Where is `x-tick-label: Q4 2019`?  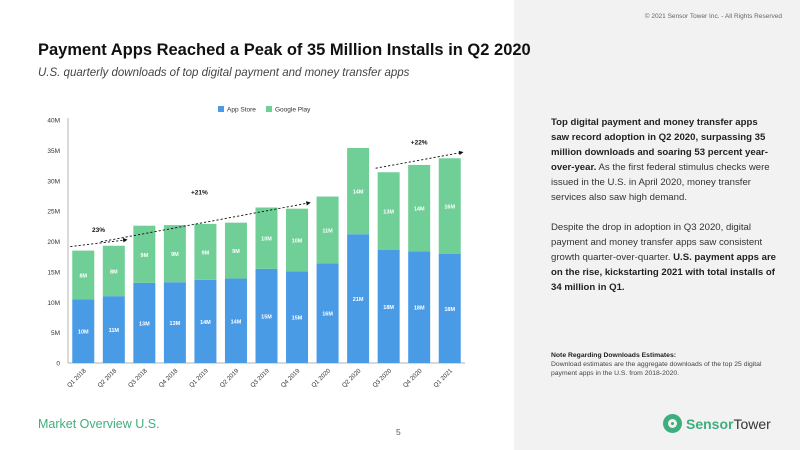 x-tick-label: Q4 2019 is located at coordinates (291, 378).